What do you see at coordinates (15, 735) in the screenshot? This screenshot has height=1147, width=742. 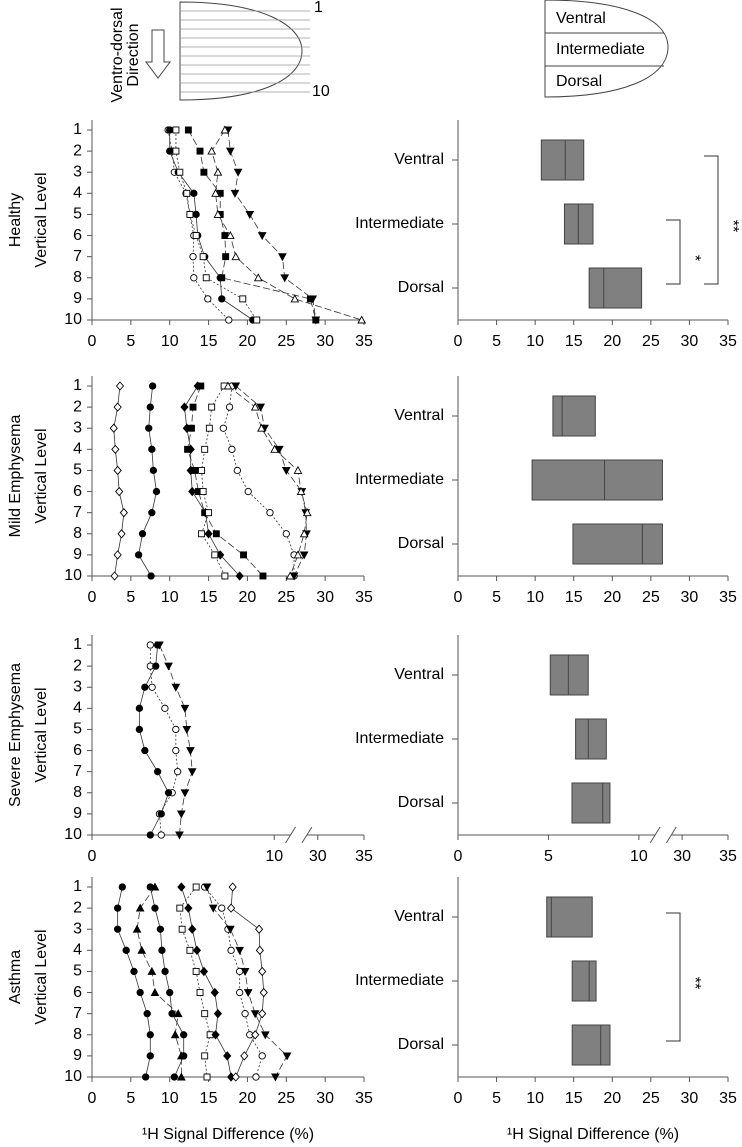 I see `row-title: Severe Emphysema` at bounding box center [15, 735].